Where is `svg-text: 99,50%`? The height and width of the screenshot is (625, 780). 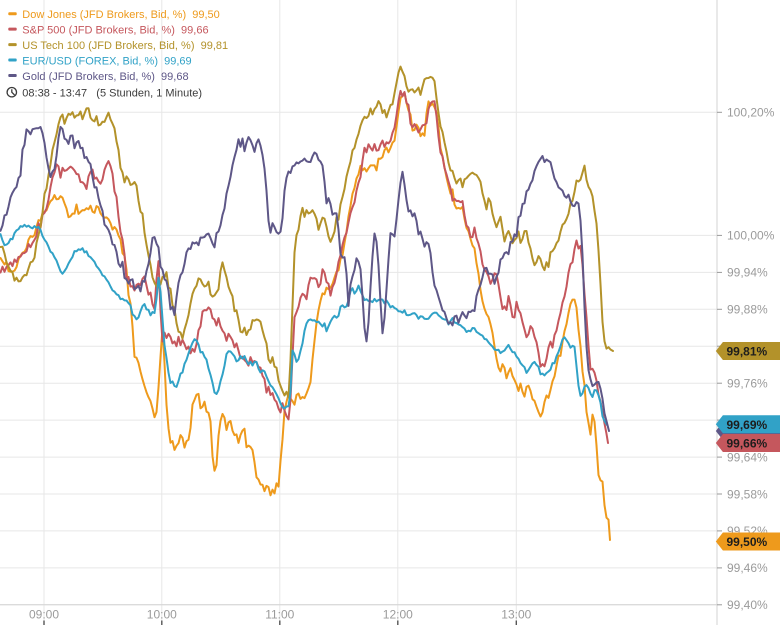
svg-text: 99,50% is located at coordinates (747, 542).